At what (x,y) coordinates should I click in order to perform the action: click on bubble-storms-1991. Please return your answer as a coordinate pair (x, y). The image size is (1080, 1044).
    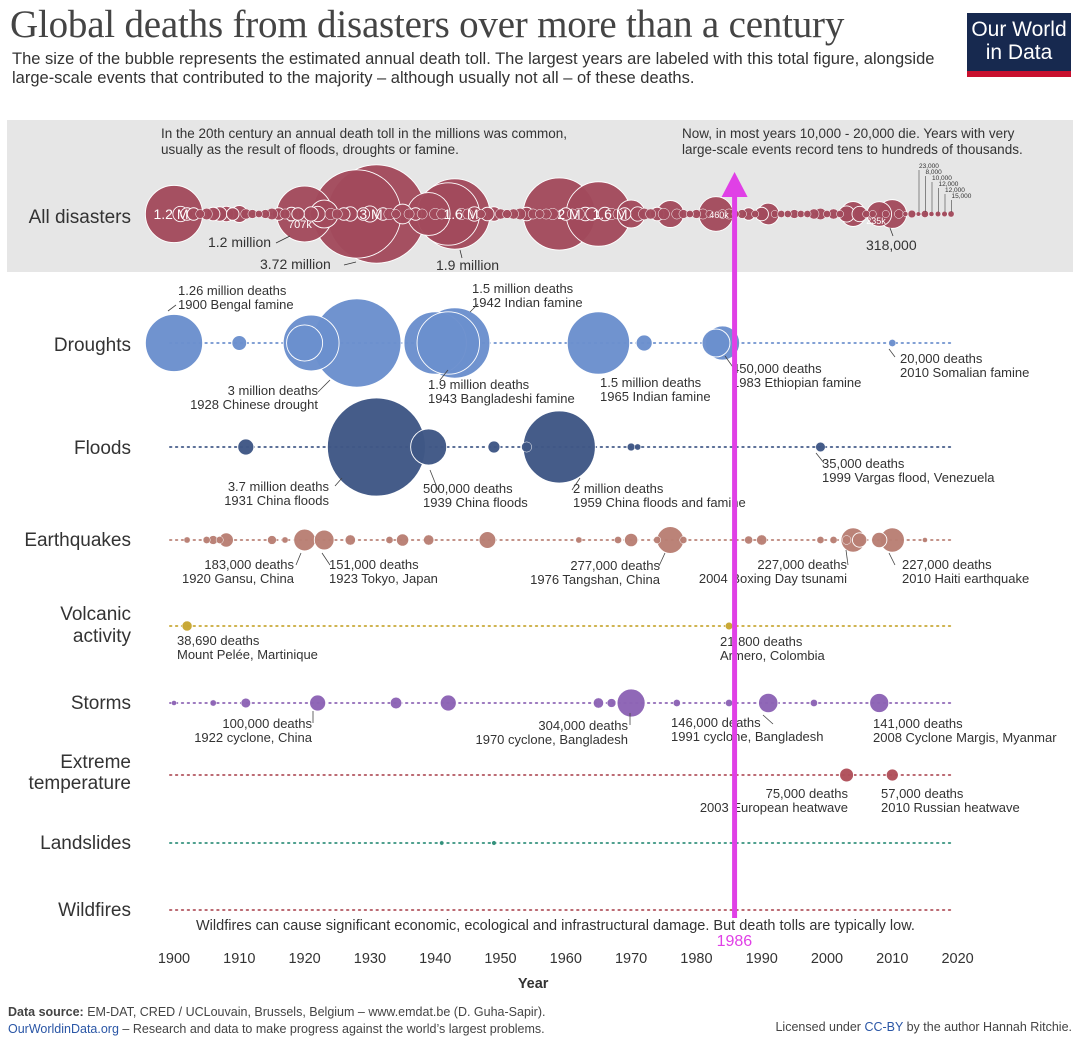
    Looking at the image, I should click on (768, 703).